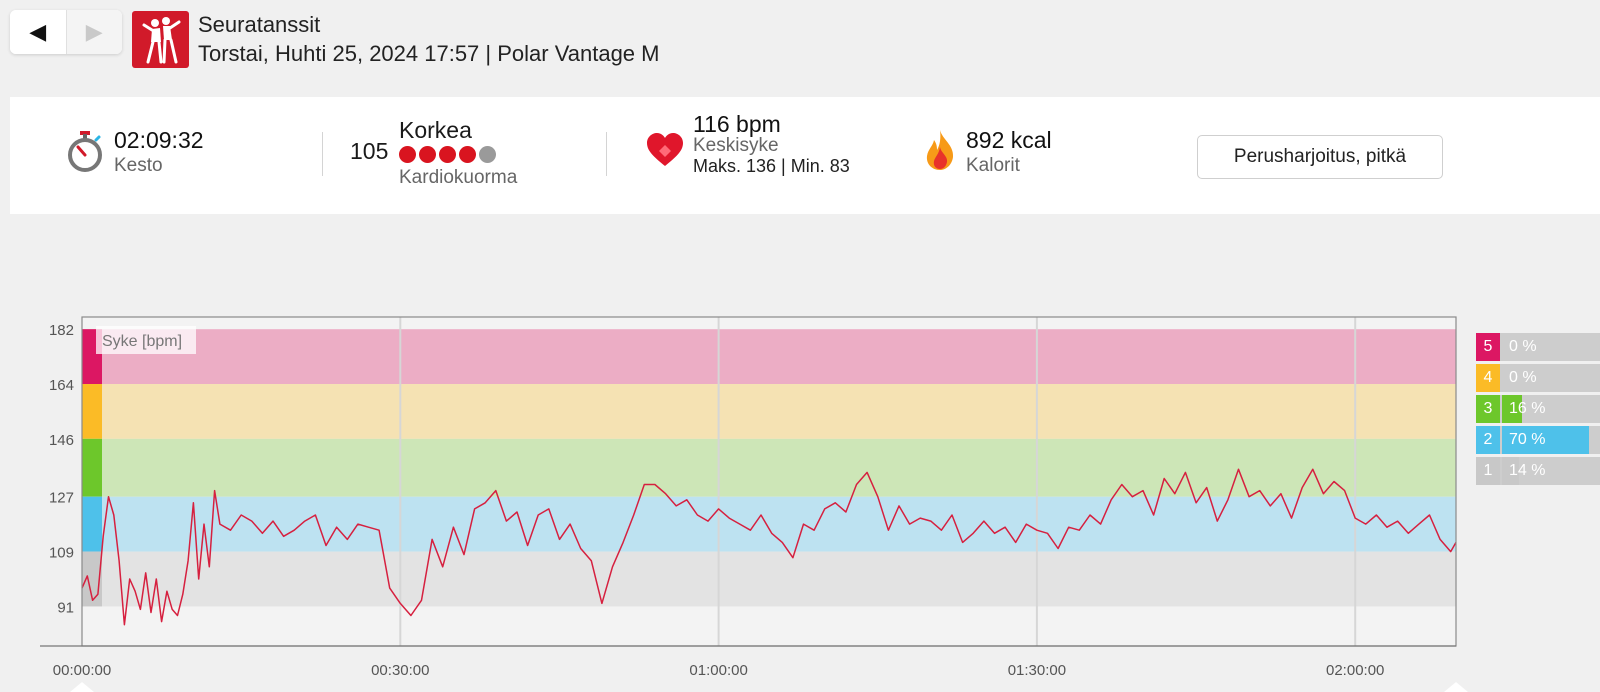 The height and width of the screenshot is (692, 1600). What do you see at coordinates (82, 687) in the screenshot?
I see `range-handle-left` at bounding box center [82, 687].